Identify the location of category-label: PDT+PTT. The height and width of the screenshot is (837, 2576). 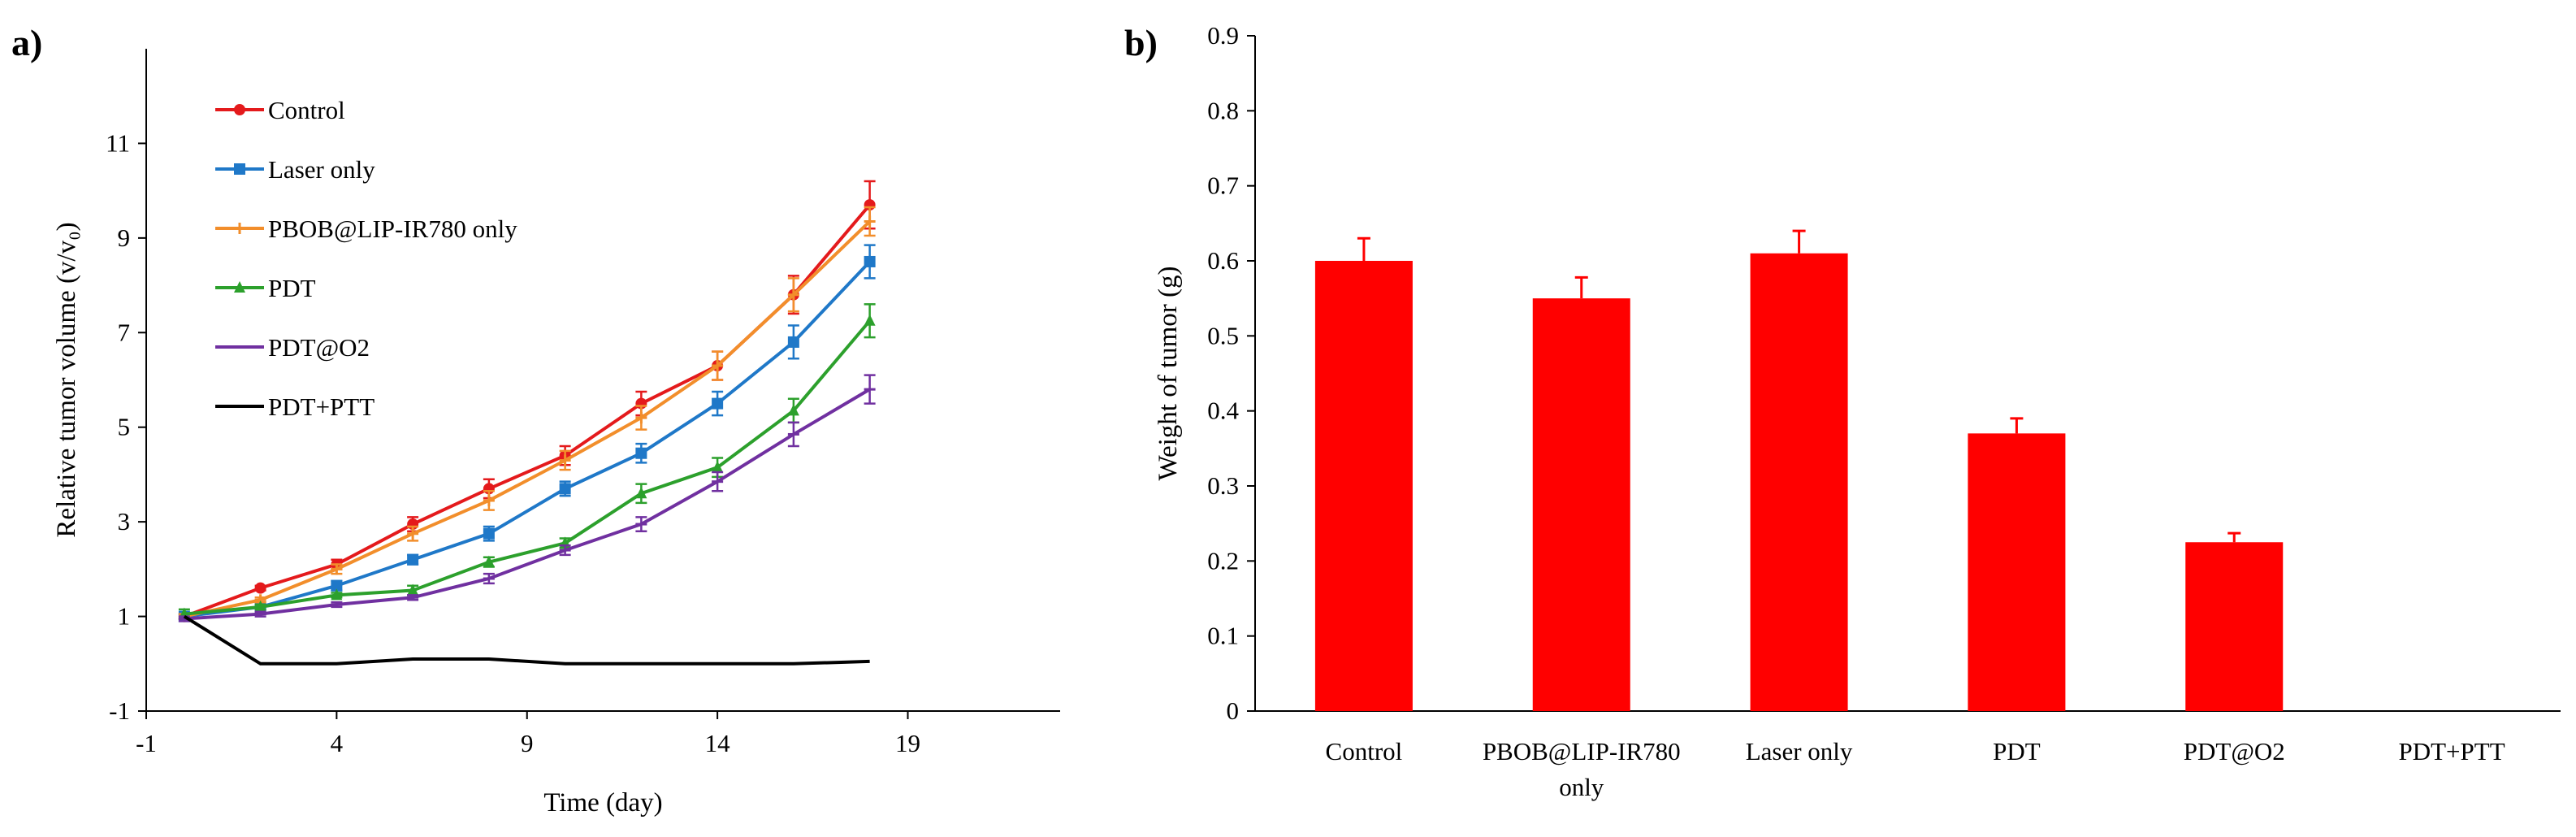
(2451, 751).